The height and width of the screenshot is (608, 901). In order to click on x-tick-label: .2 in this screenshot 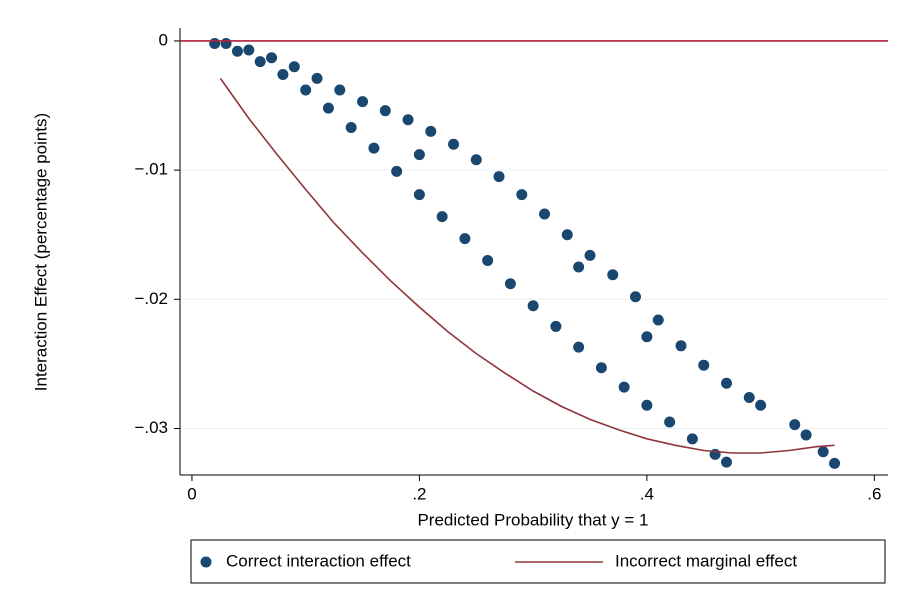, I will do `click(419, 493)`.